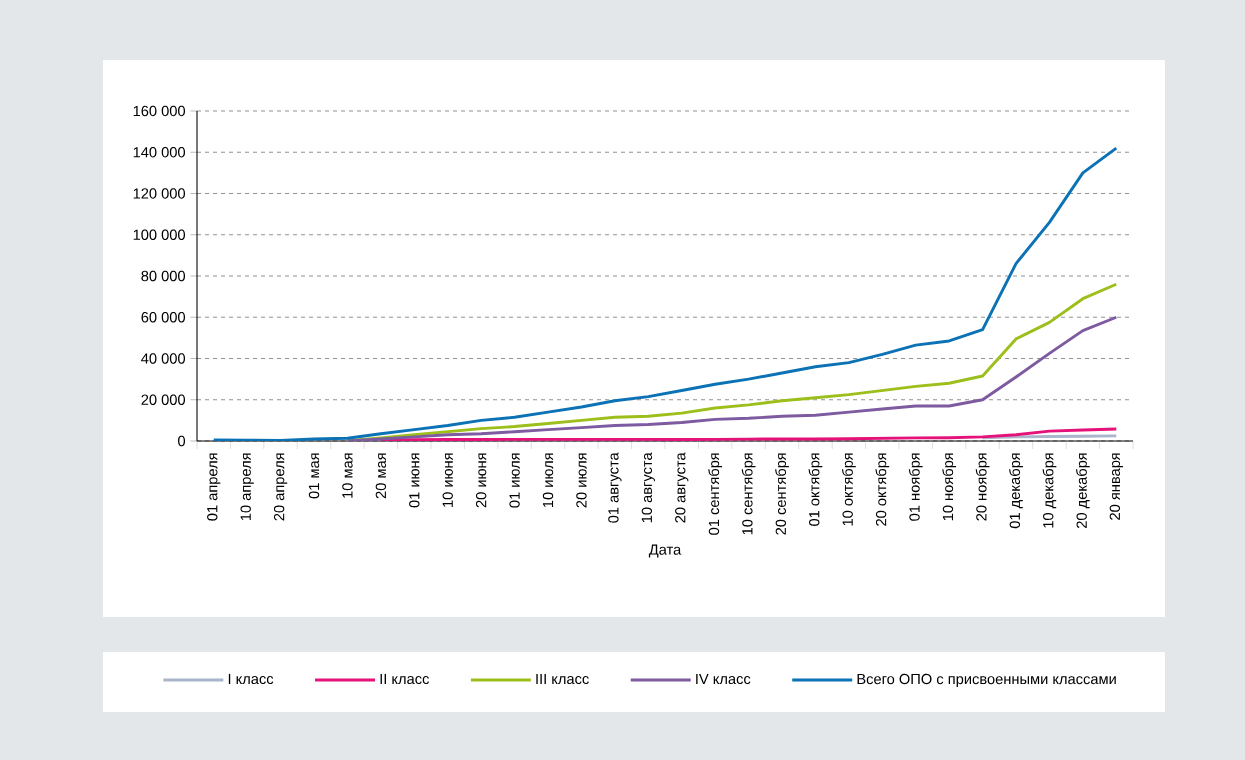 The width and height of the screenshot is (1245, 760). Describe the element at coordinates (815, 489) in the screenshot. I see `x-tick-label: 01 октября` at that location.